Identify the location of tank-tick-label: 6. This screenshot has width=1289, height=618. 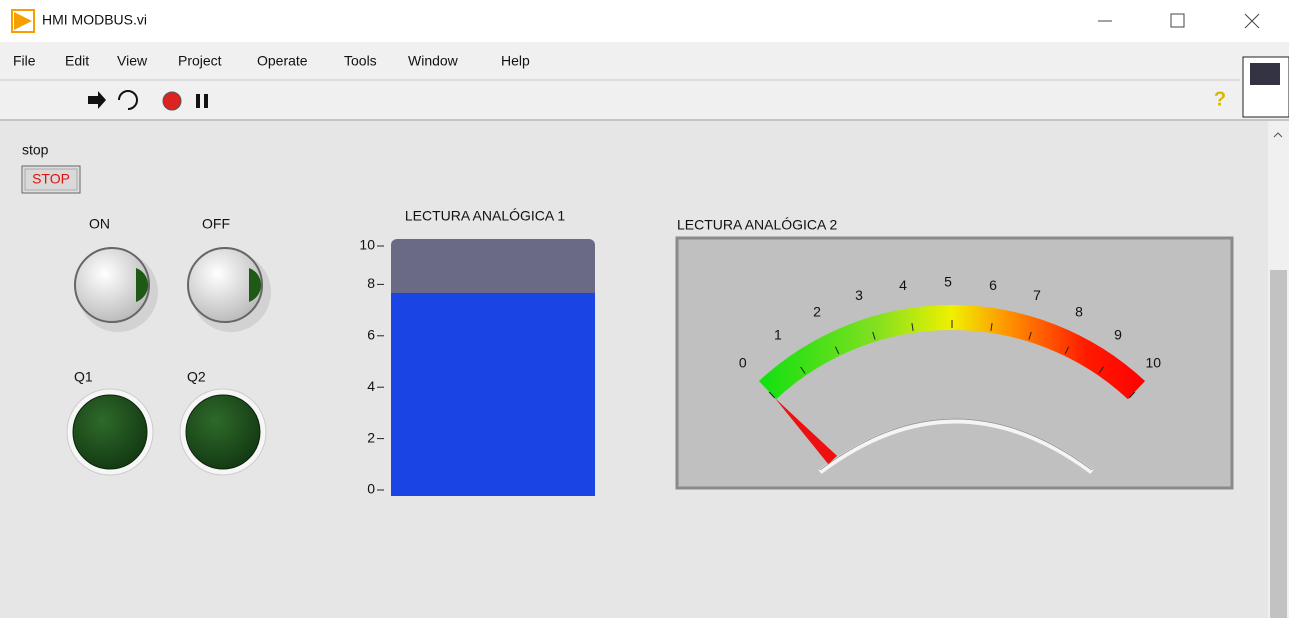
(371, 335).